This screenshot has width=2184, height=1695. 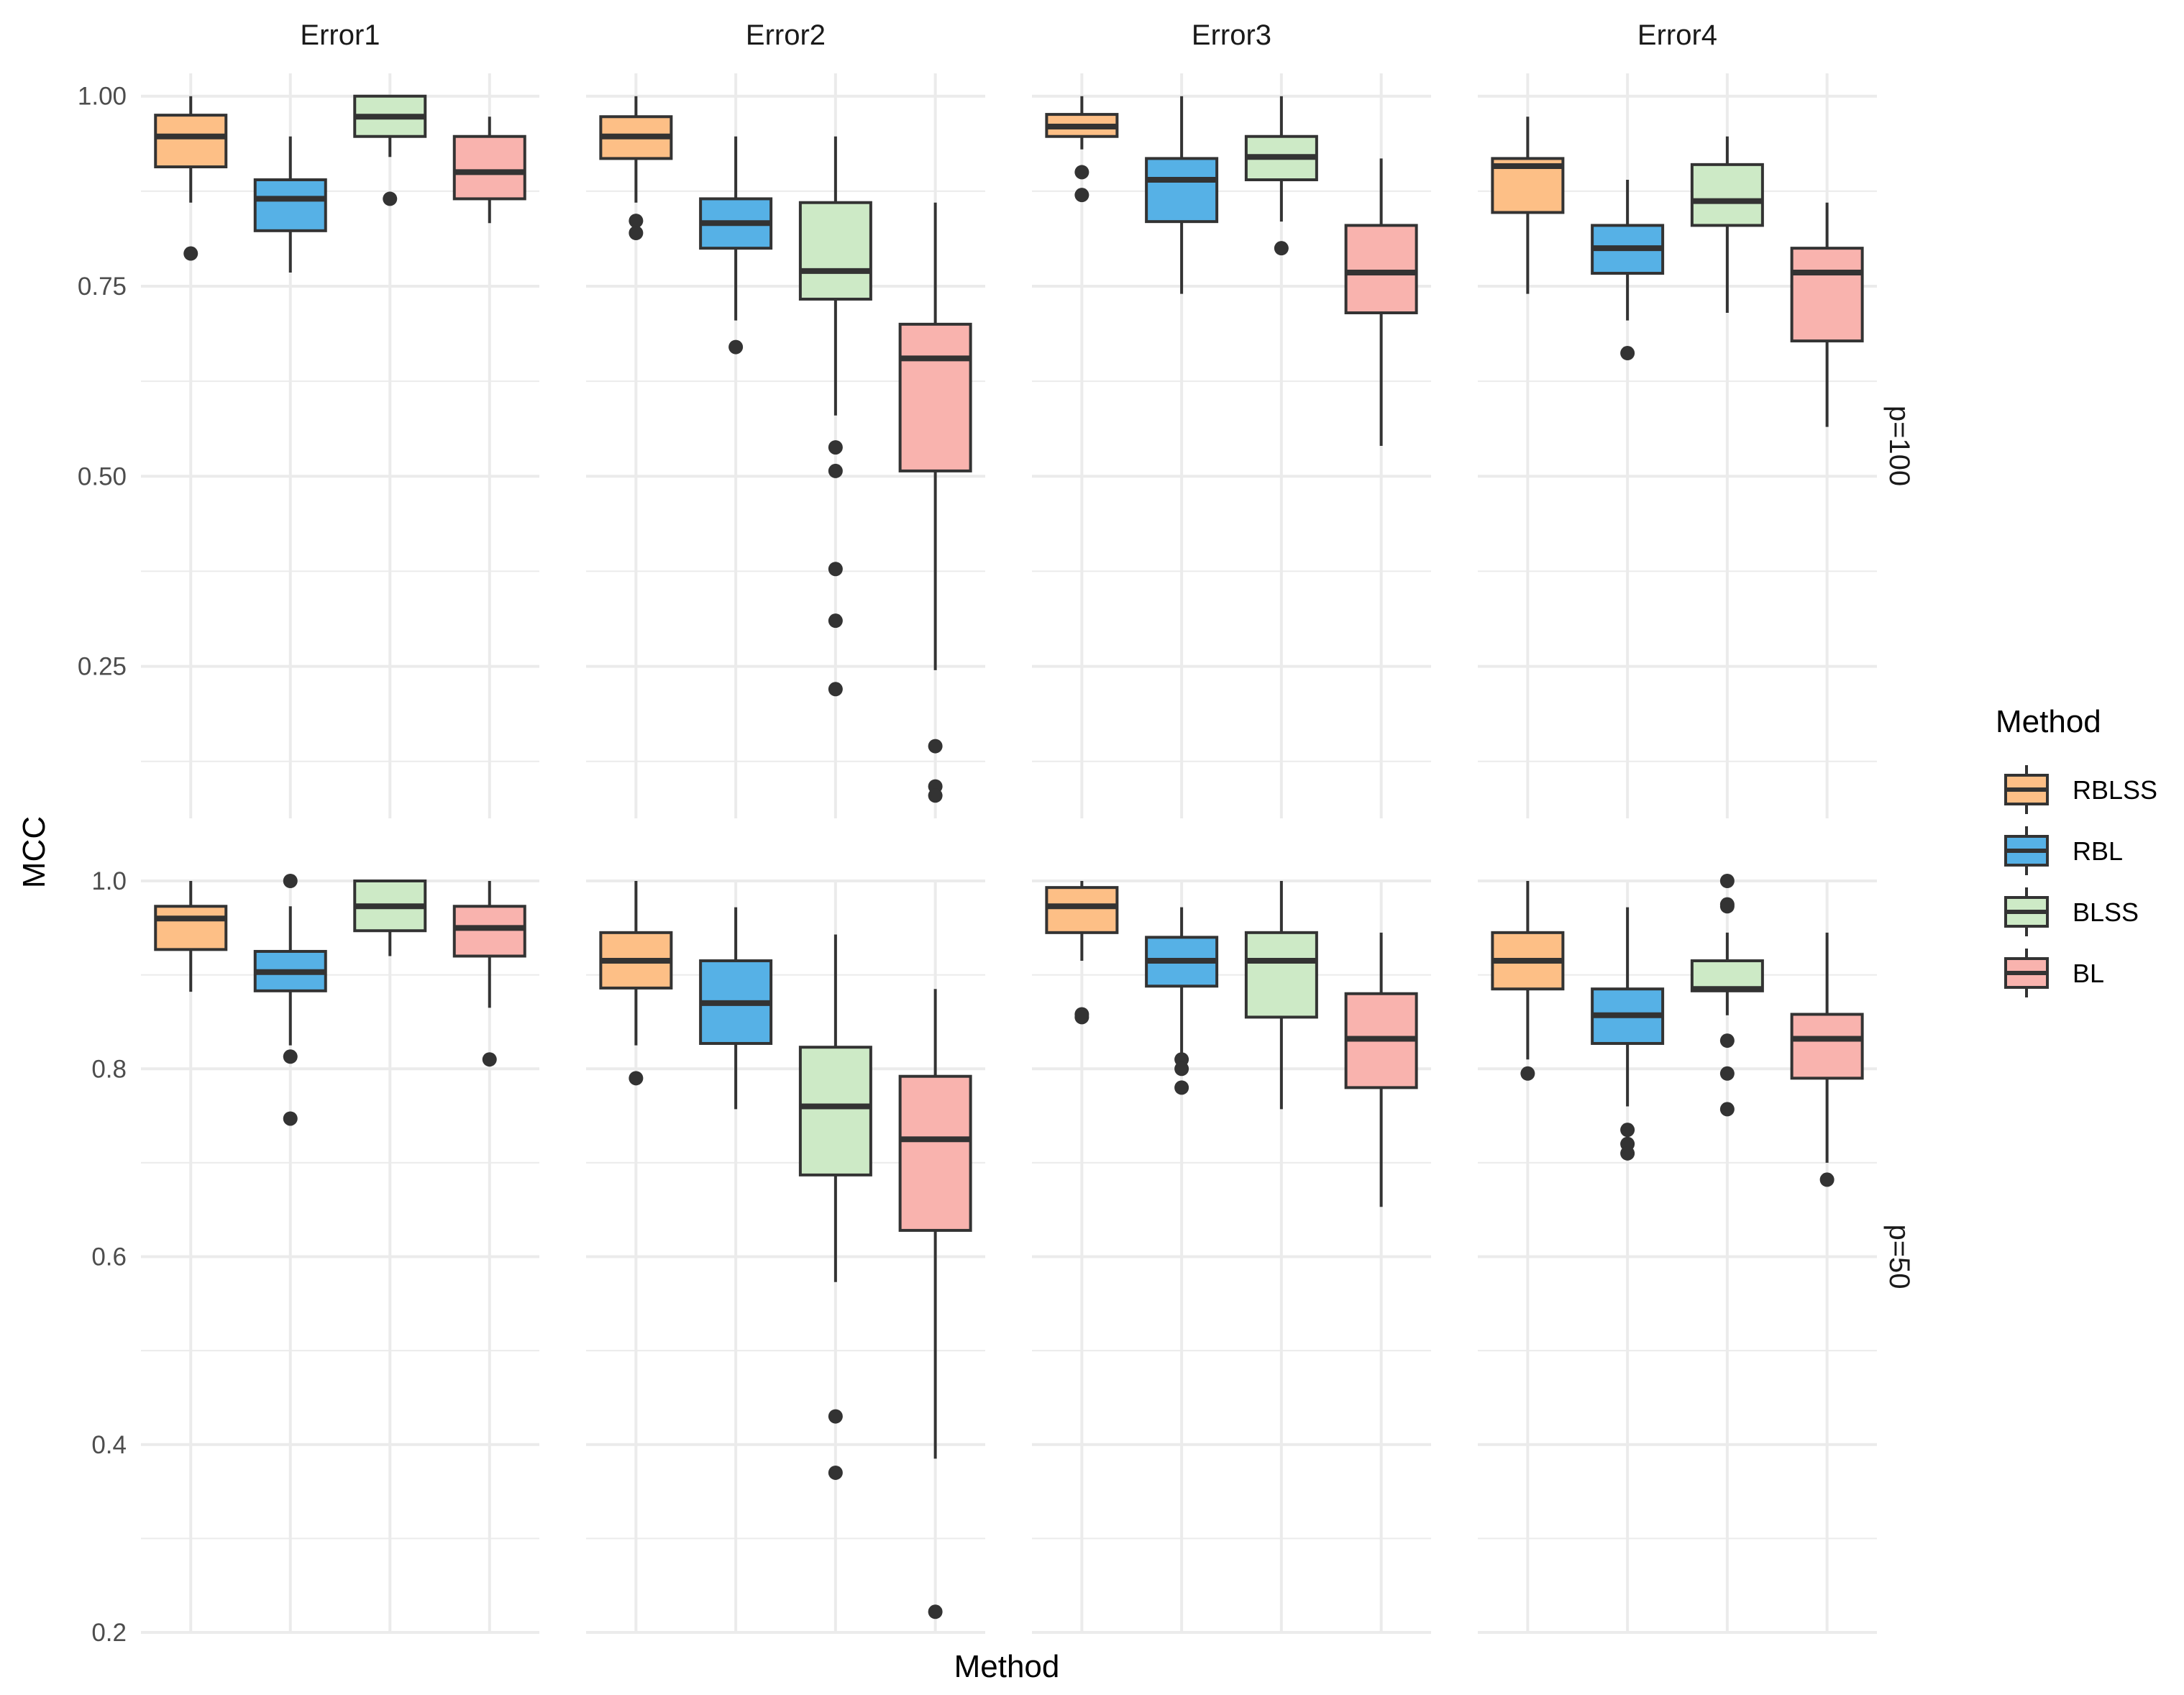 What do you see at coordinates (2115, 790) in the screenshot?
I see `legend-label: RBLSS` at bounding box center [2115, 790].